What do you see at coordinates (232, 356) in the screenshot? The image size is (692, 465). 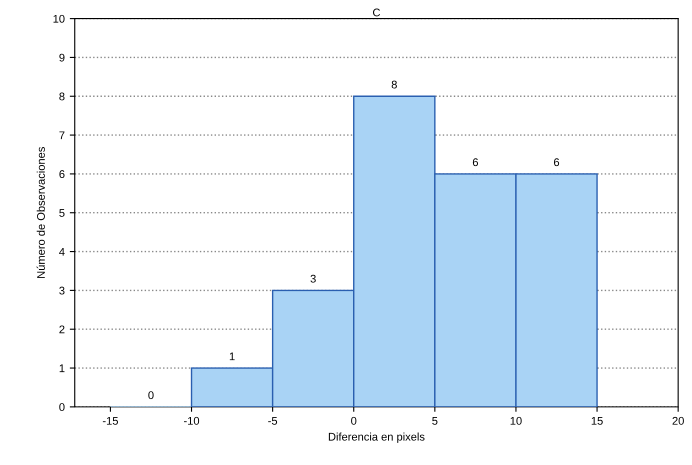 I see `data-label: 1` at bounding box center [232, 356].